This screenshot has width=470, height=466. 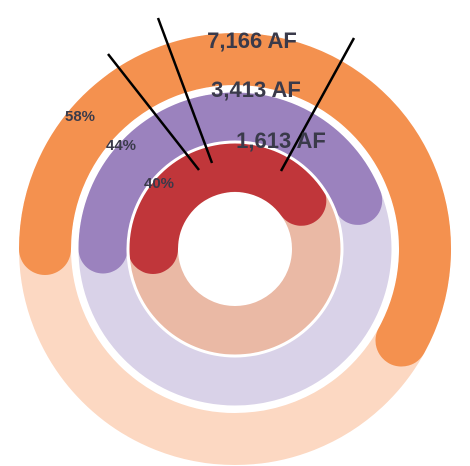 What do you see at coordinates (80, 116) in the screenshot?
I see `ring-outer-percent-label: 58%` at bounding box center [80, 116].